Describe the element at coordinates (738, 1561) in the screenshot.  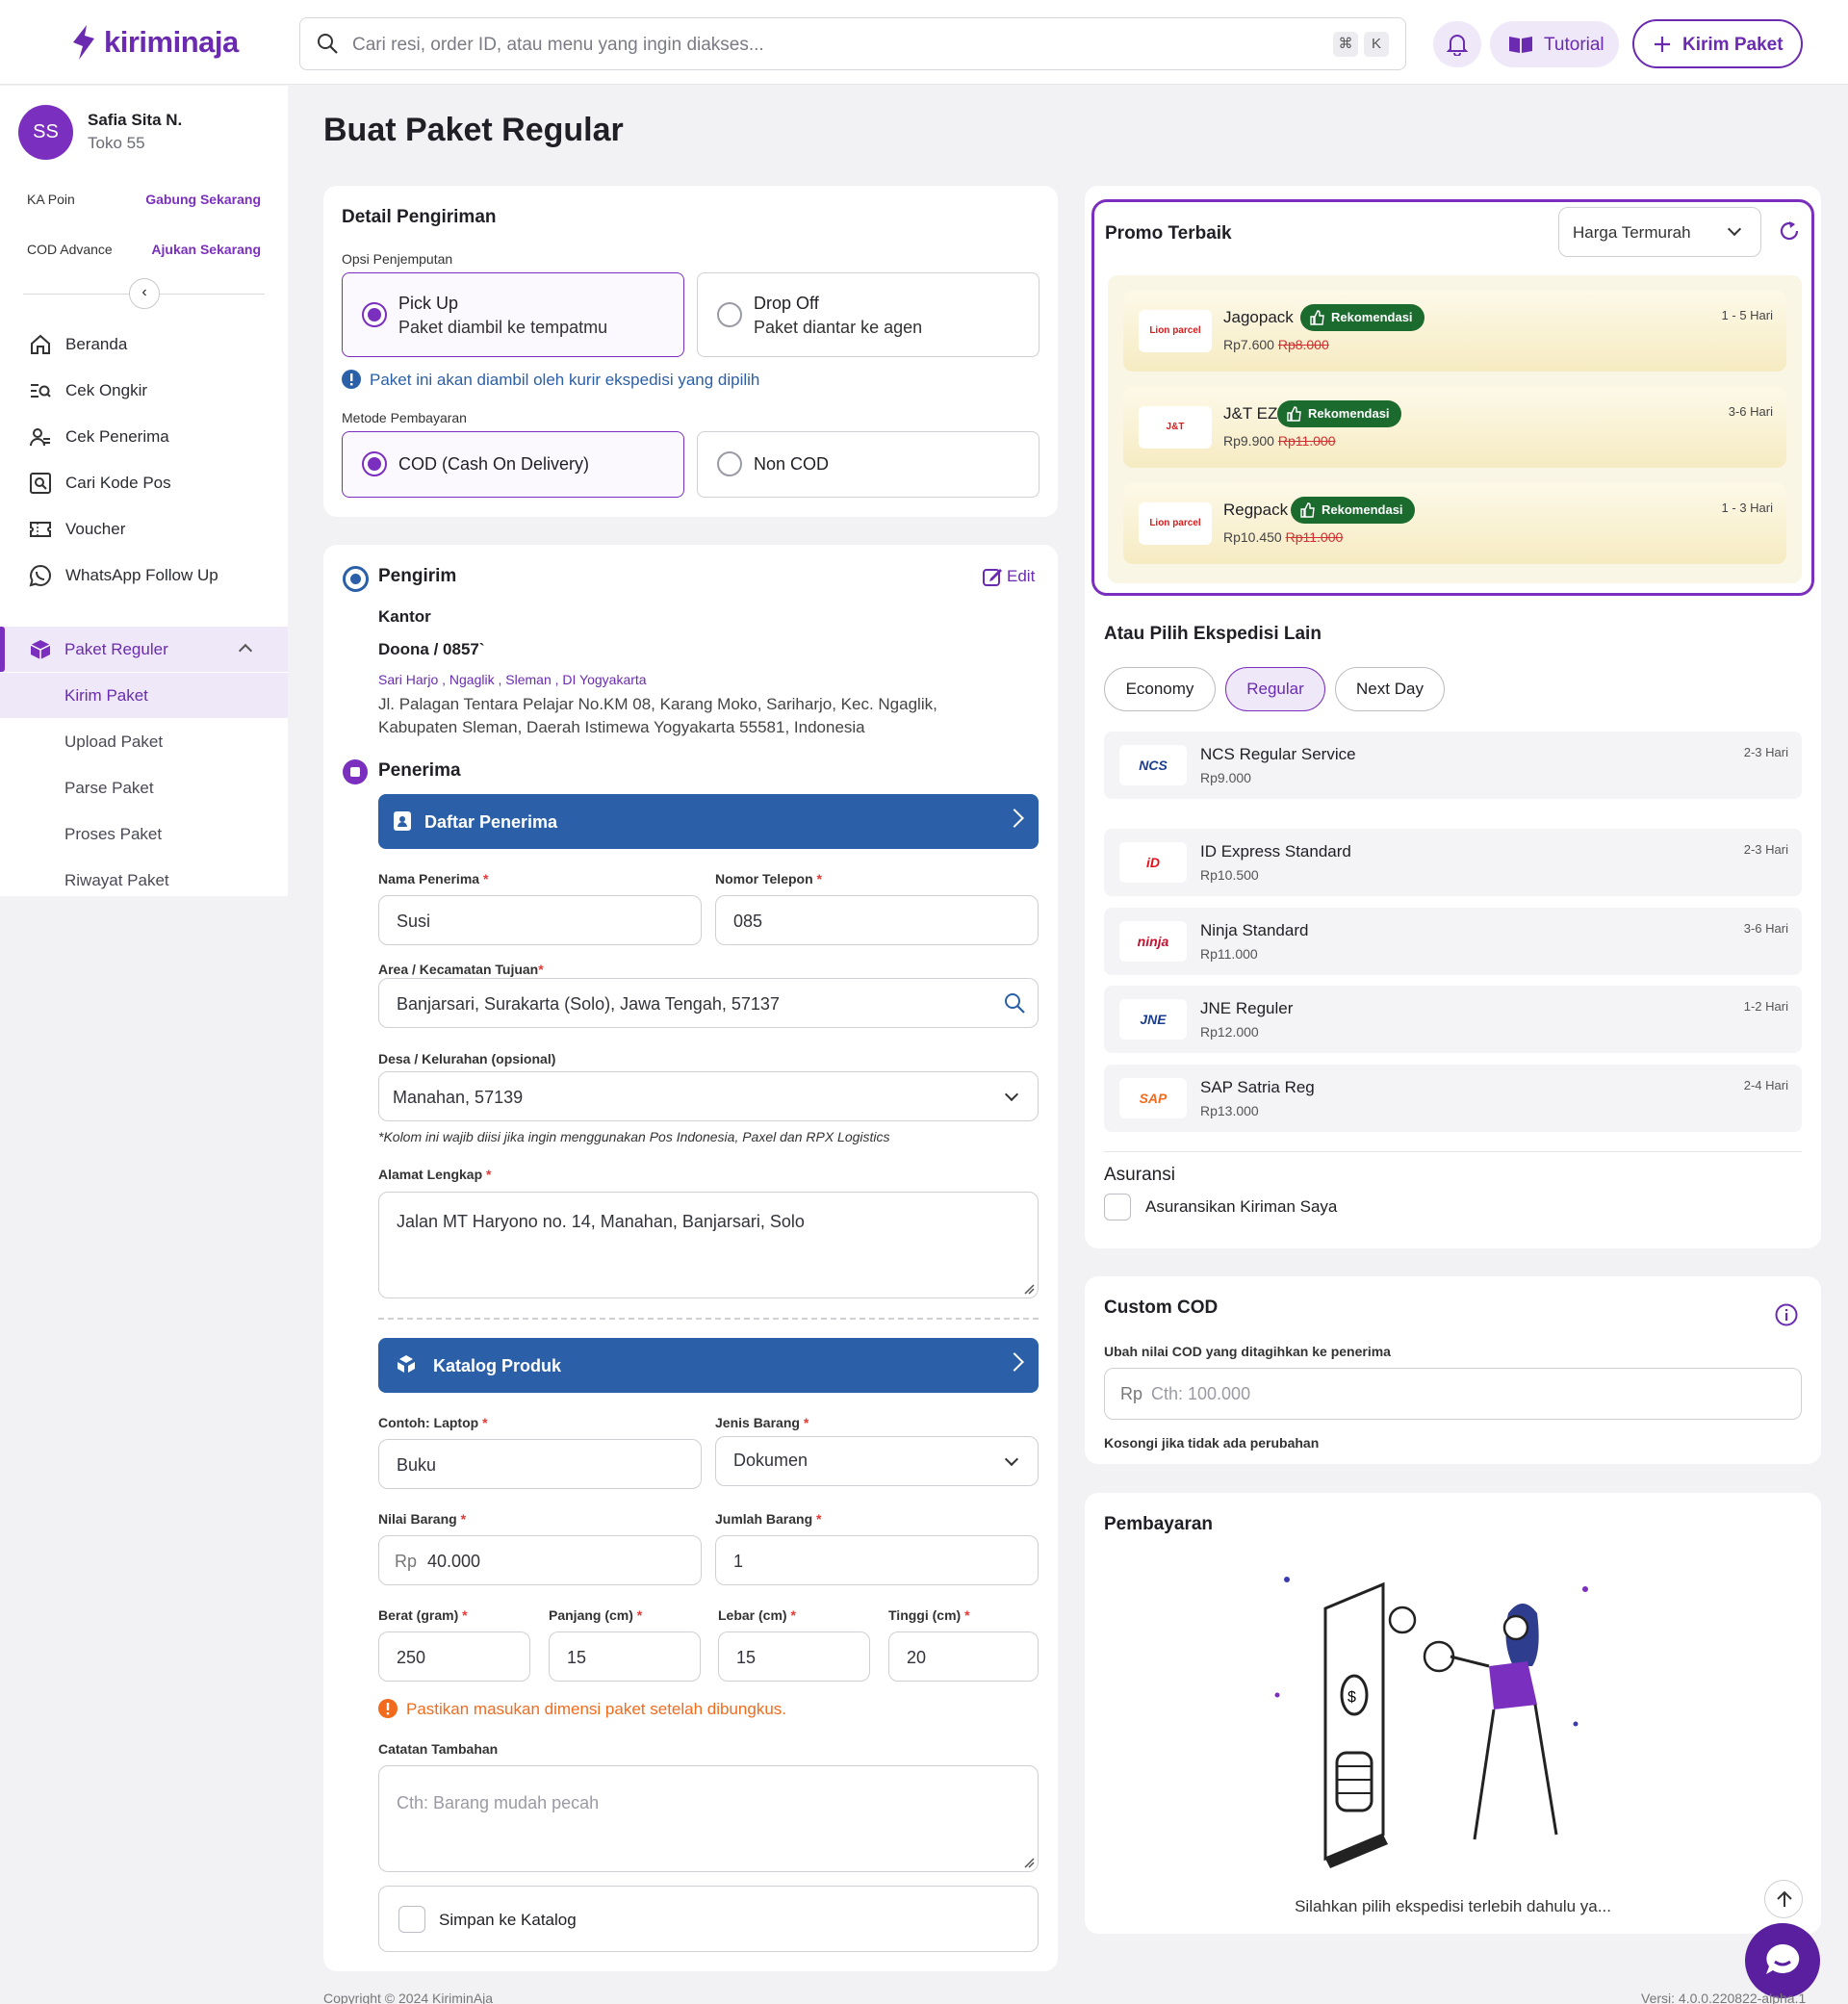
I see `jumlah-barang-value: 1` at that location.